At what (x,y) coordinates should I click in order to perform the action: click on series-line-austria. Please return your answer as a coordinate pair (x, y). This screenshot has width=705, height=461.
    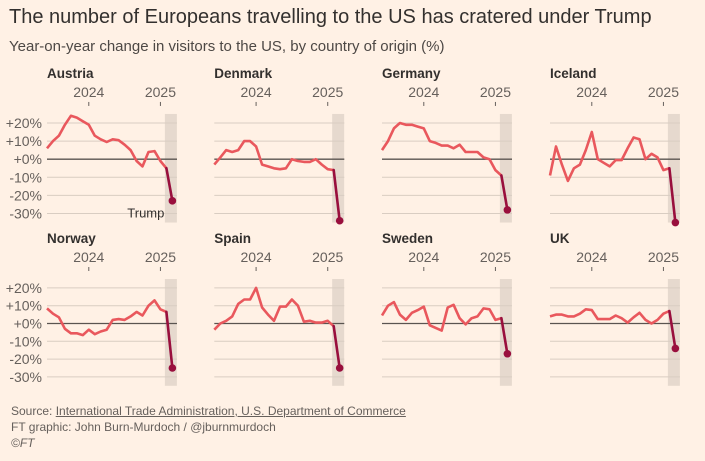
    Looking at the image, I should click on (107, 142).